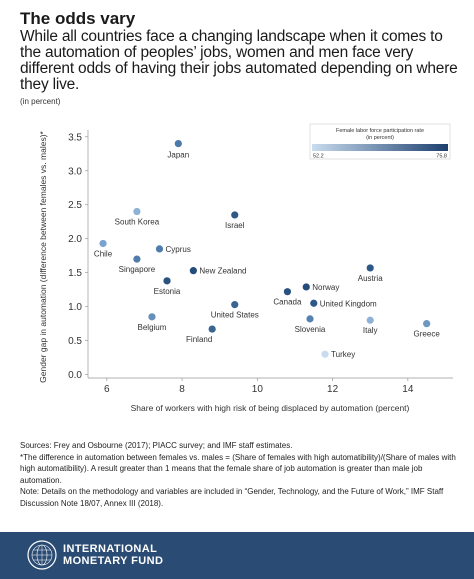  I want to click on point-label-israel: Israel, so click(235, 225).